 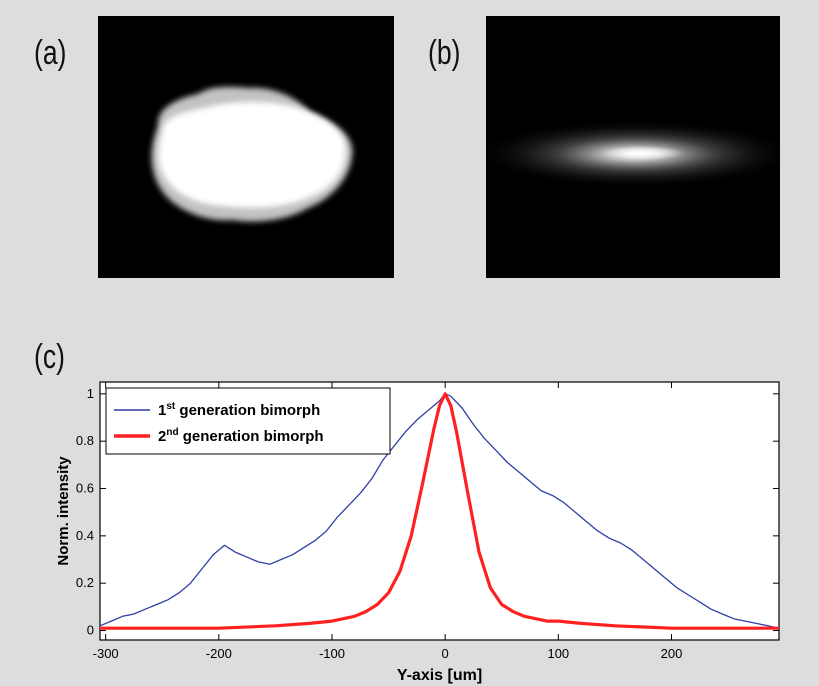 What do you see at coordinates (241, 436) in the screenshot?
I see `legend-label-2: 2nd generation bimorph` at bounding box center [241, 436].